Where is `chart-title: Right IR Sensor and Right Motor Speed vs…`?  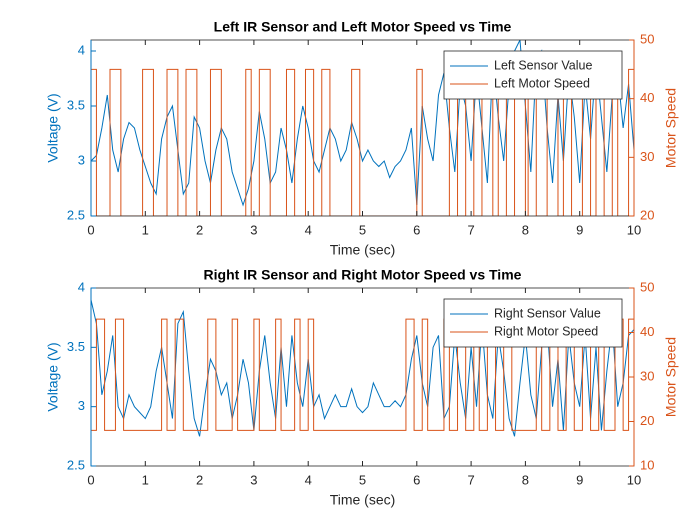
chart-title: Right IR Sensor and Right Motor Speed vs… is located at coordinates (363, 275).